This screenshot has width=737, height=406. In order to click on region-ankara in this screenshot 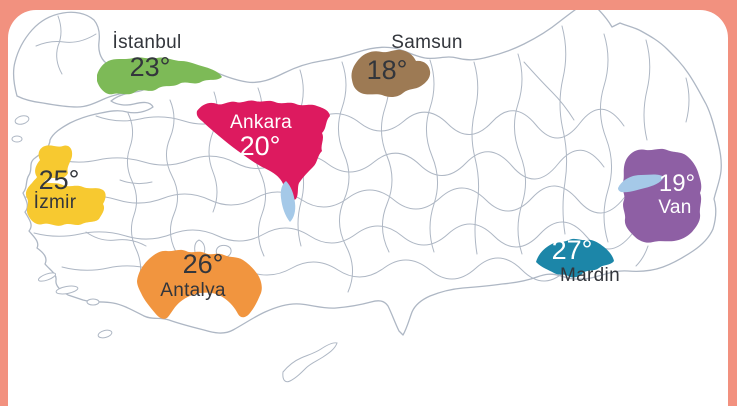, I will do `click(263, 150)`.